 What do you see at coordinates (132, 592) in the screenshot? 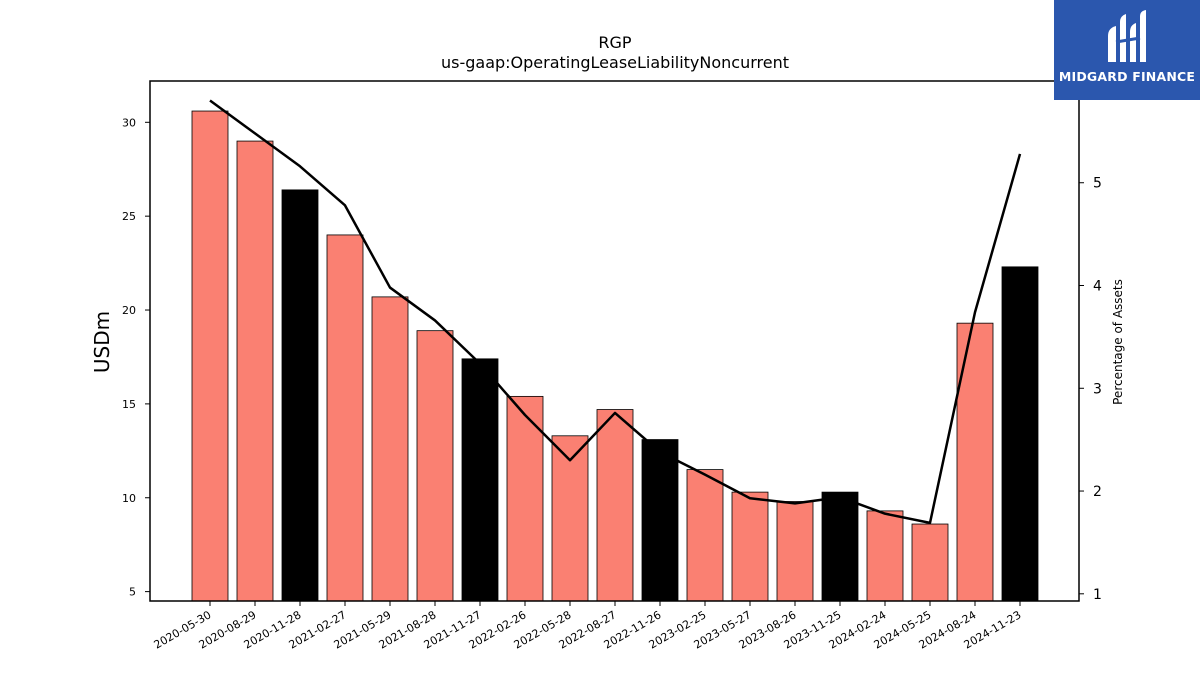
I see `y-tick-label: 5` at bounding box center [132, 592].